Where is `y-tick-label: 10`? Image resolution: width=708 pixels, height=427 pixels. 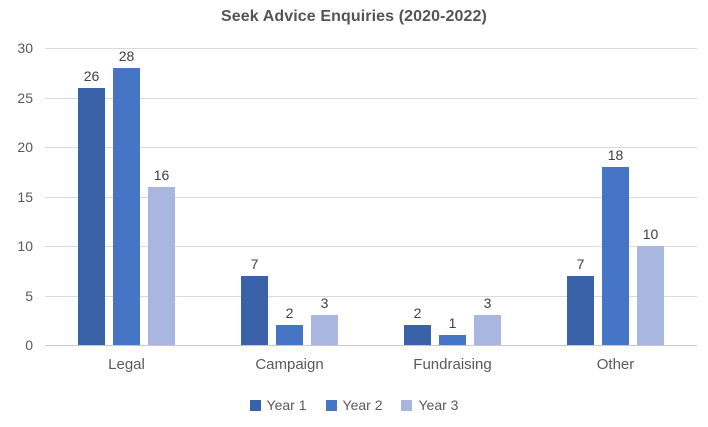
y-tick-label: 10 is located at coordinates (25, 246).